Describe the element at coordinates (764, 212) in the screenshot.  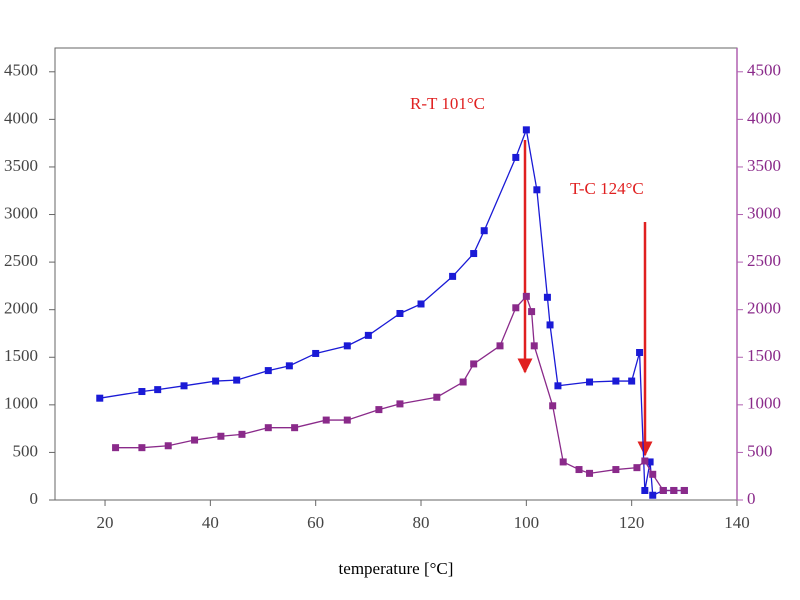
I see `y2-tick-label: 3000` at that location.